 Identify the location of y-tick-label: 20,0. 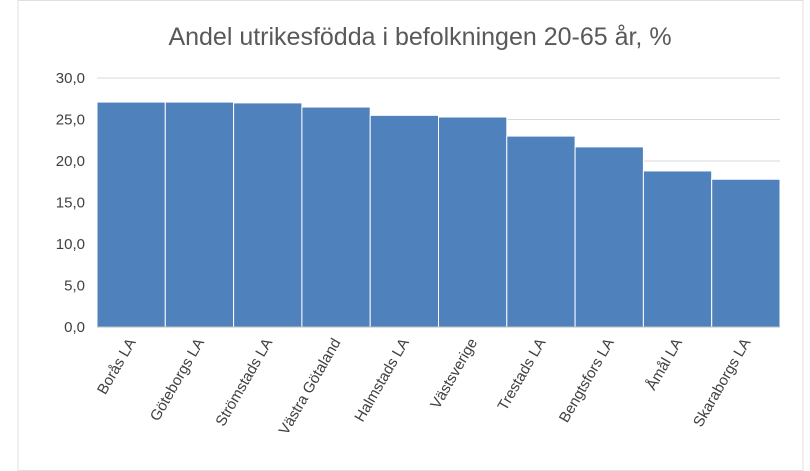
(70, 161).